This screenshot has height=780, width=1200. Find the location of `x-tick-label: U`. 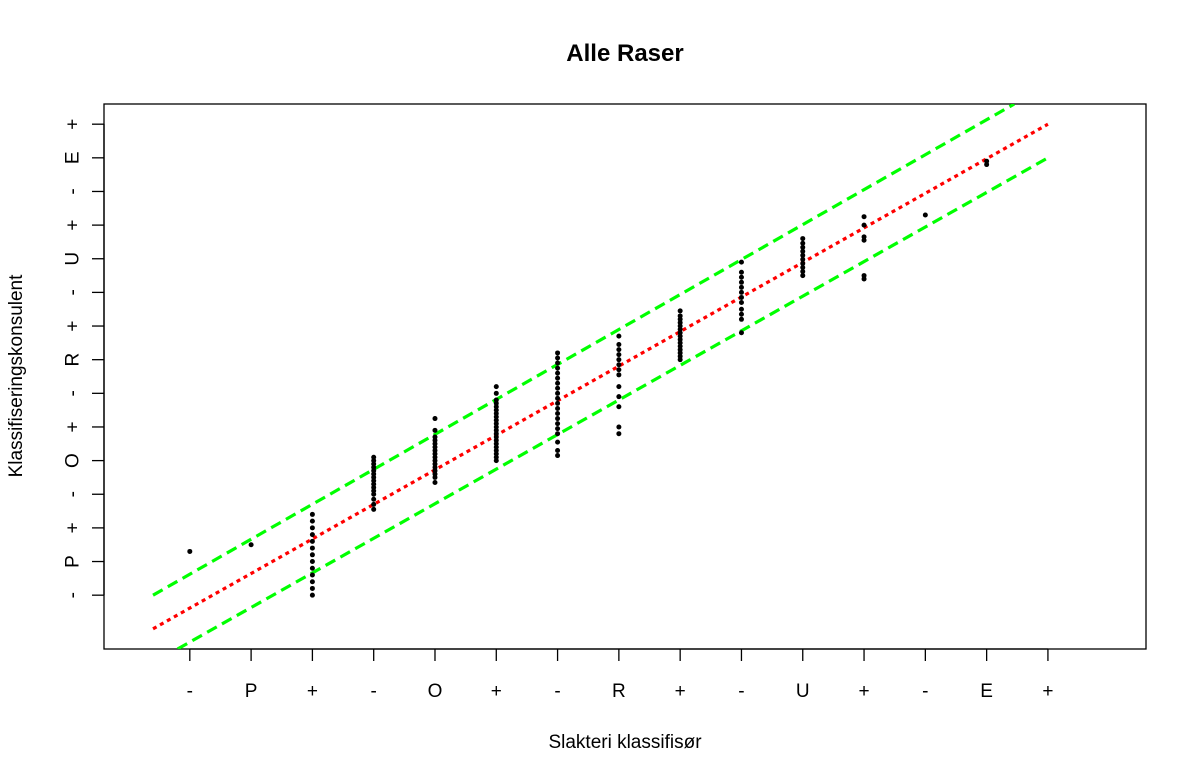

x-tick-label: U is located at coordinates (803, 691).